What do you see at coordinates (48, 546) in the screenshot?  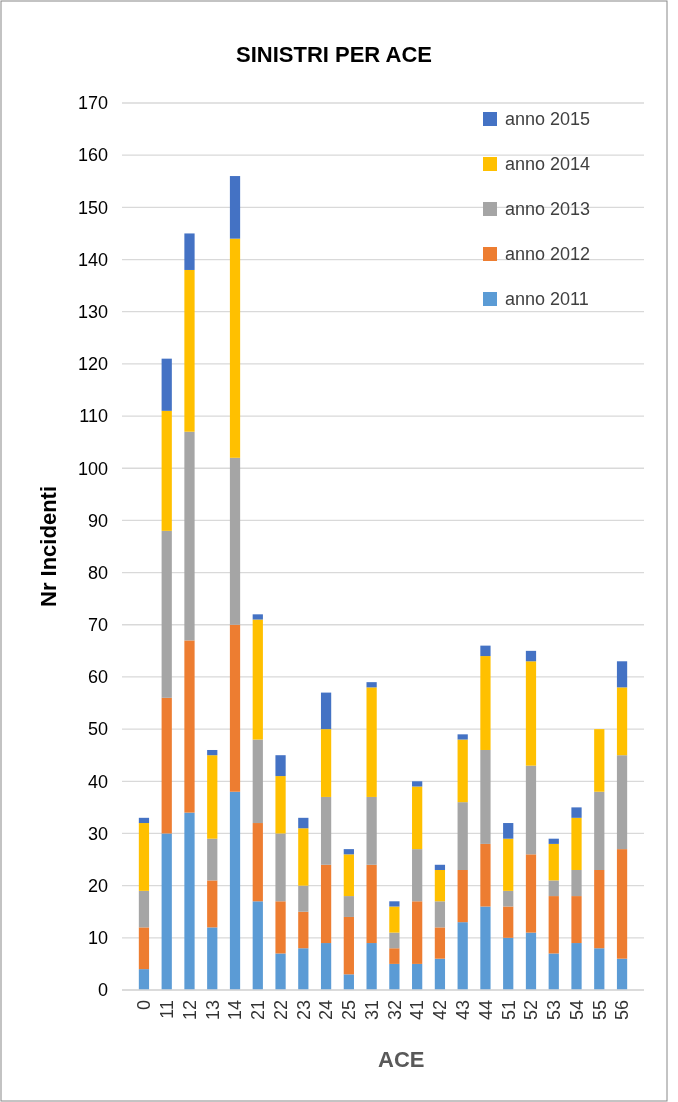 I see `y-axis-title: Nr Incidenti` at bounding box center [48, 546].